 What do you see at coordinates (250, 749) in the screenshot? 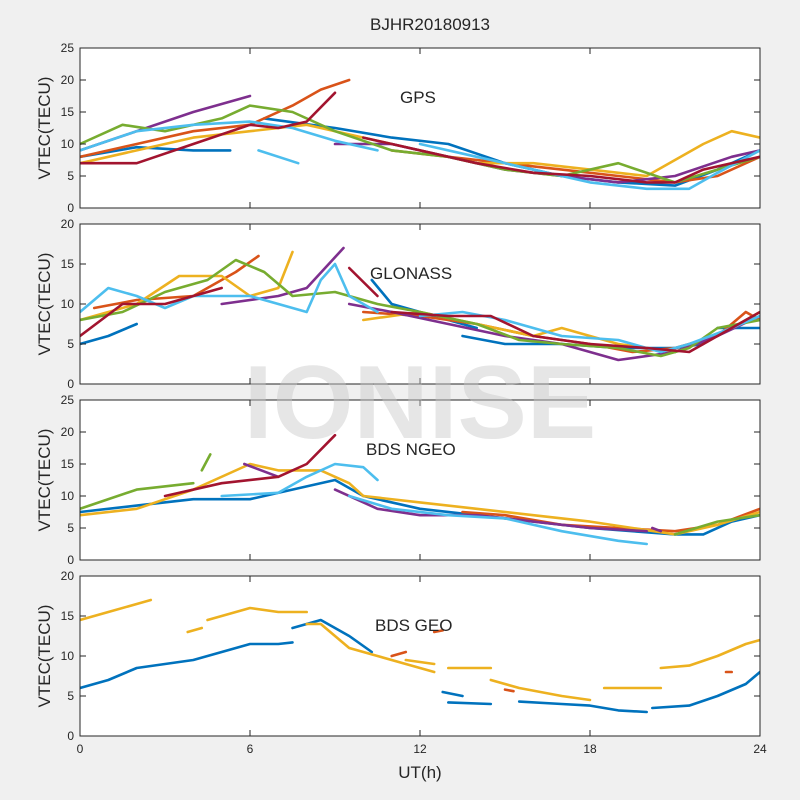
I see `x-tick-label: 6` at bounding box center [250, 749].